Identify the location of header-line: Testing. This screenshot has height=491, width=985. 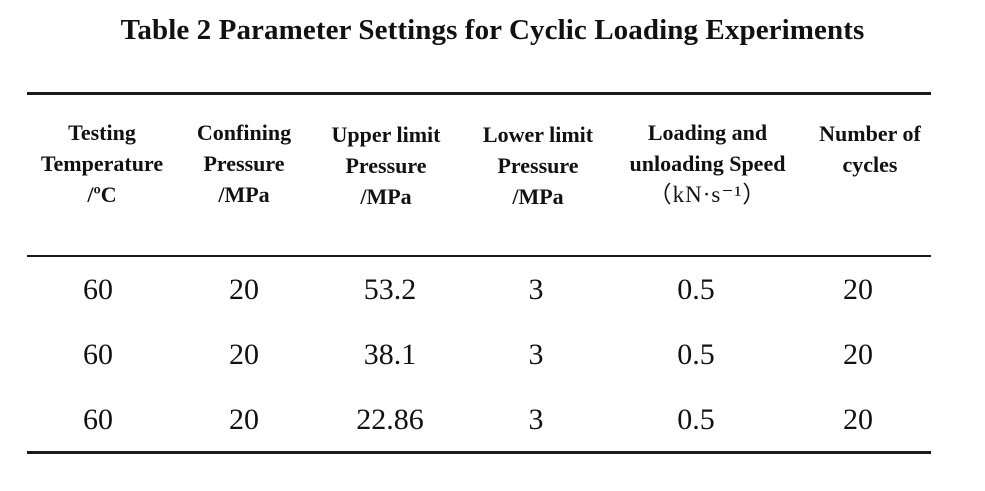
(102, 132).